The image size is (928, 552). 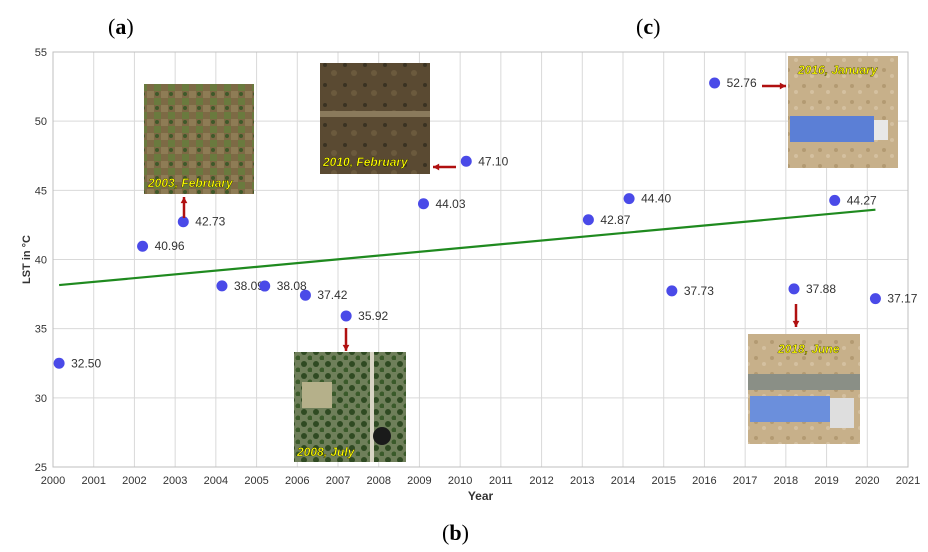 What do you see at coordinates (419, 481) in the screenshot?
I see `x-tick-label: 2009` at bounding box center [419, 481].